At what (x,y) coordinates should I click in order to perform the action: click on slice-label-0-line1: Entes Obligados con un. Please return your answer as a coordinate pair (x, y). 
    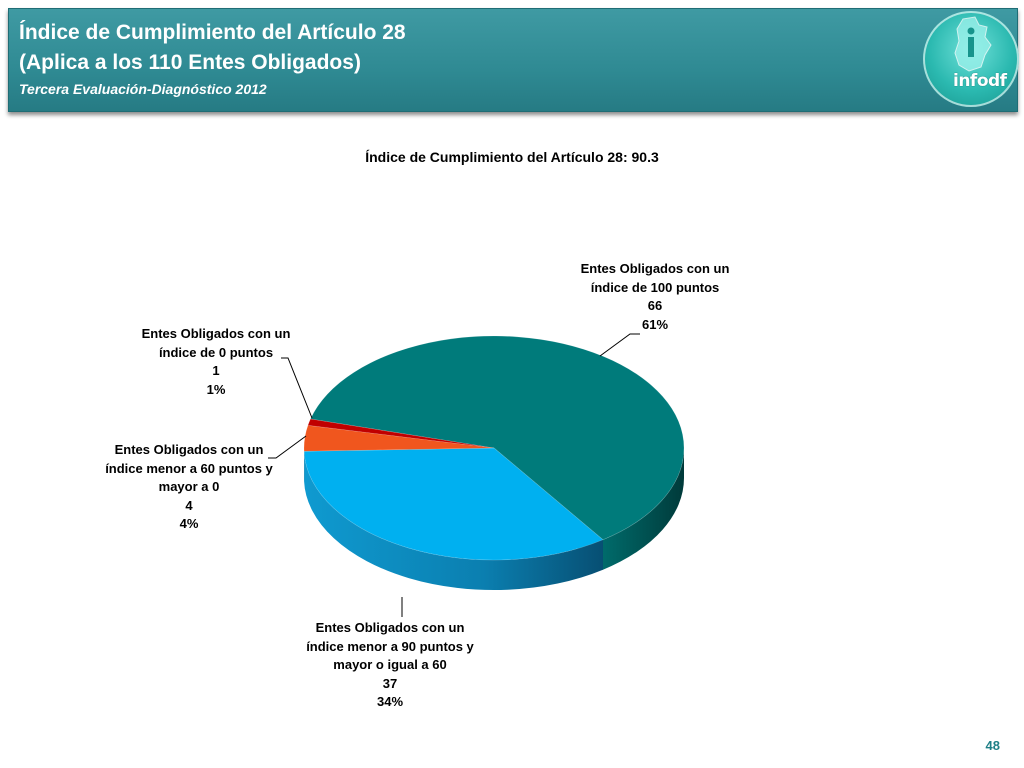
    Looking at the image, I should click on (216, 333).